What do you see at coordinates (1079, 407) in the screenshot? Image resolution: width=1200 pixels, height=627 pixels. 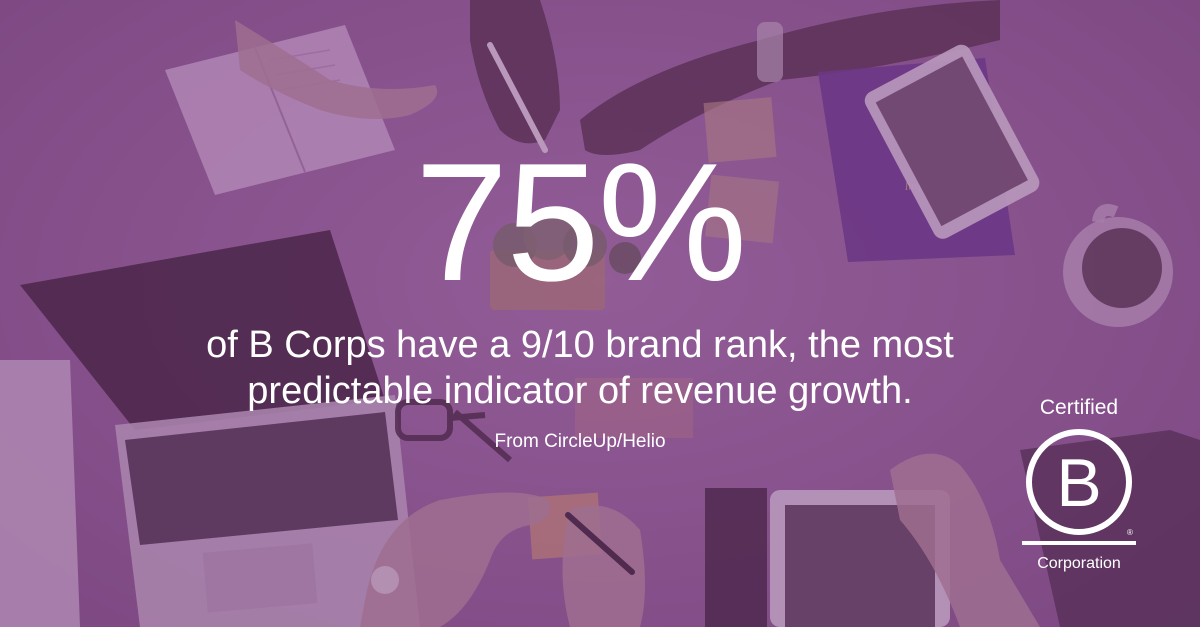 I see `logo-certified-text: Certified` at bounding box center [1079, 407].